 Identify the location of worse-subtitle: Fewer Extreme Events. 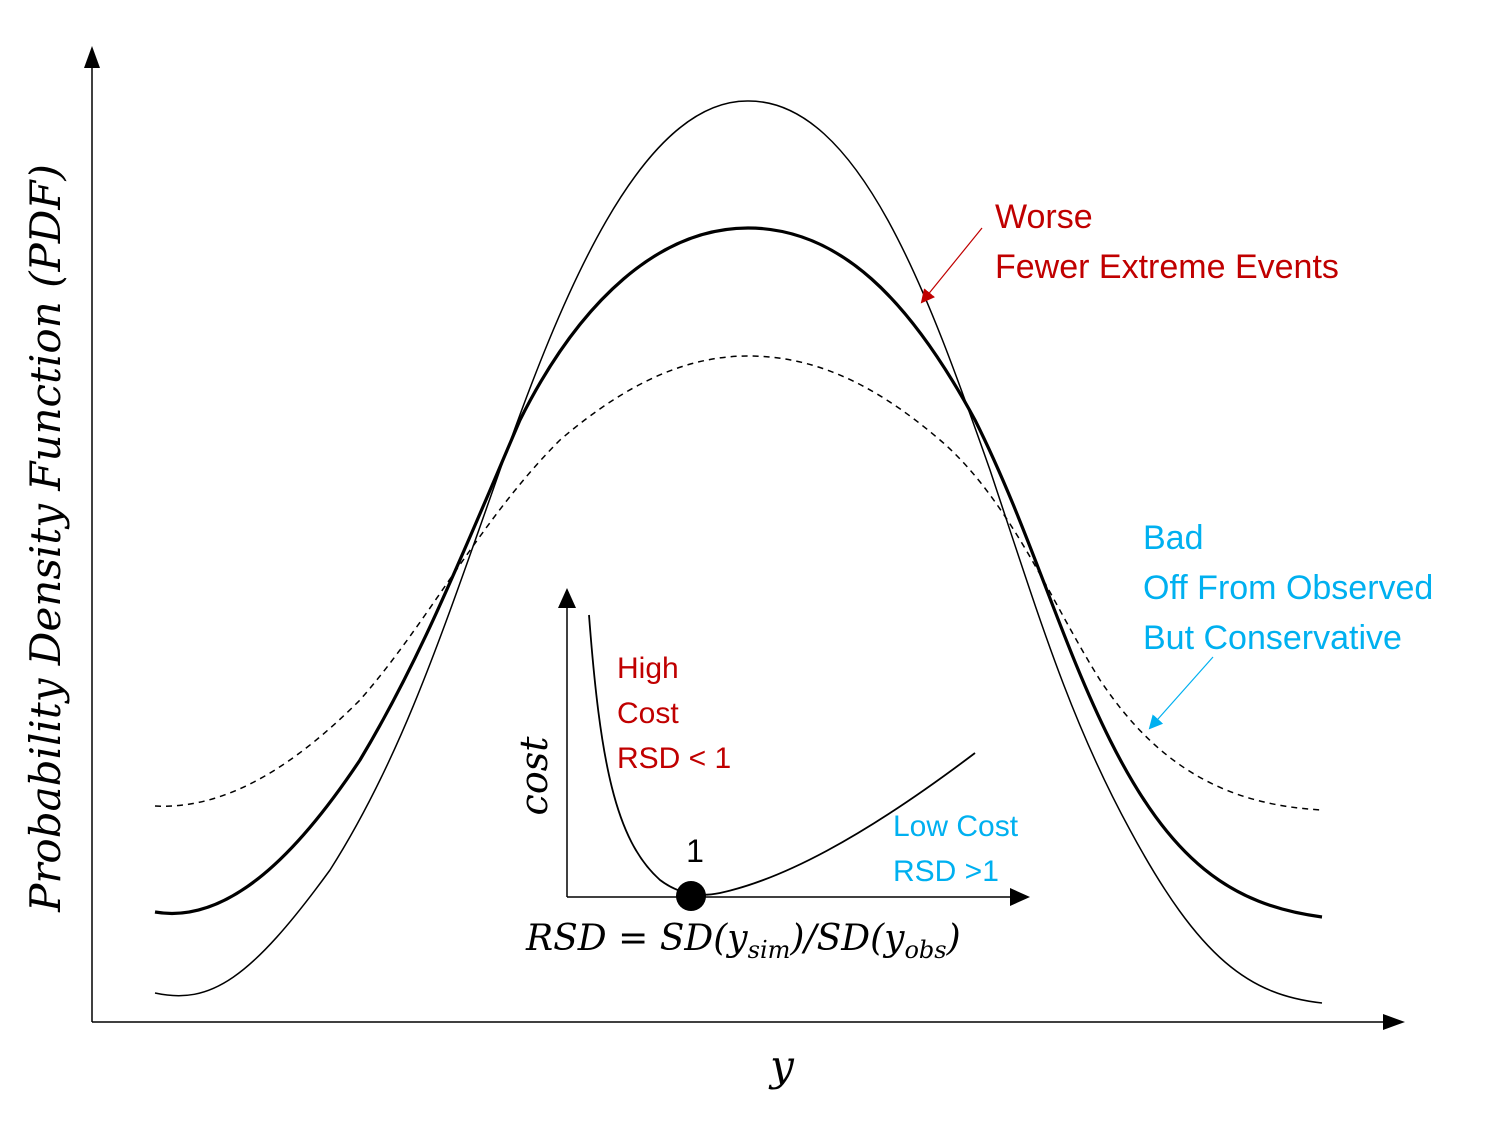
(1167, 267).